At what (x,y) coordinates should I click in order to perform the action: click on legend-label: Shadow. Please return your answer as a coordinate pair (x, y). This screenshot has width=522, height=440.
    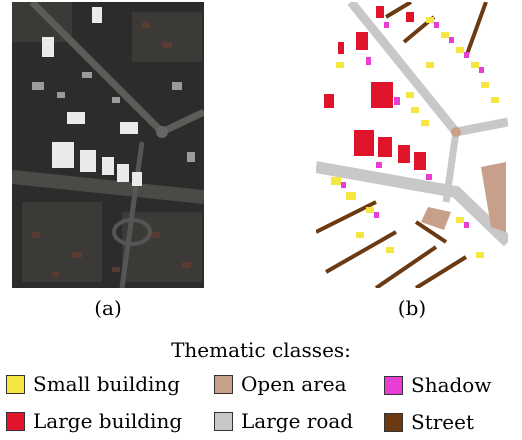
    Looking at the image, I should click on (451, 385).